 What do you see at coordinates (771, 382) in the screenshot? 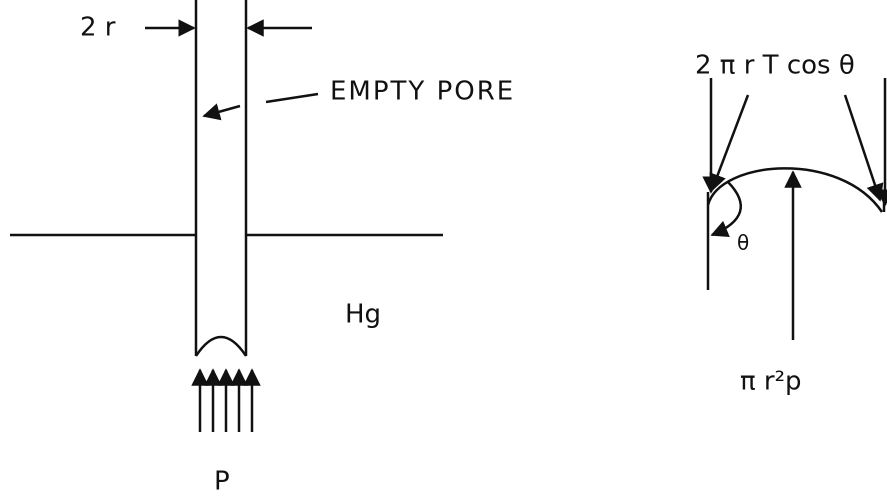
I see `pressure-force-label: π r²p` at bounding box center [771, 382].